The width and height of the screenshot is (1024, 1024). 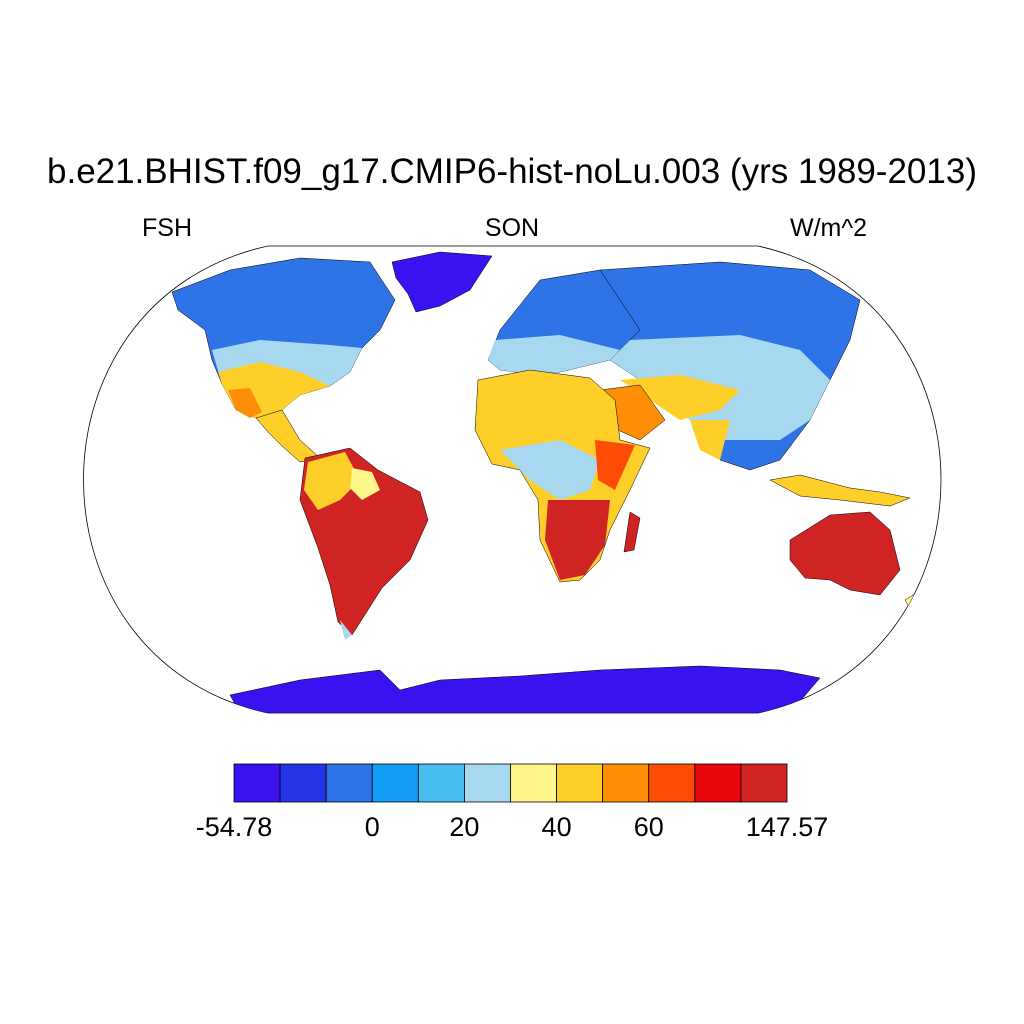 I want to click on variable-label: FSH, so click(x=167, y=228).